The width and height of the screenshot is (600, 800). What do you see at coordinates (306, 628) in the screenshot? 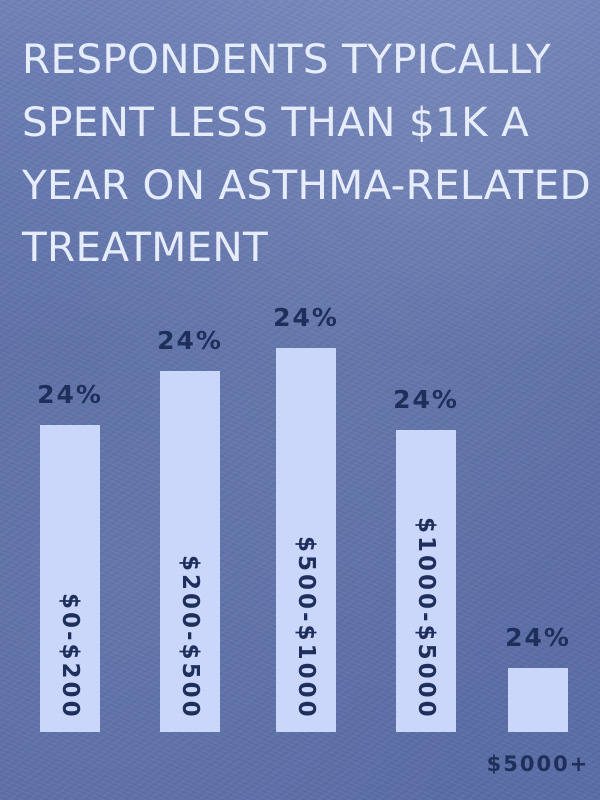
I see `category-label: $500-$1000` at bounding box center [306, 628].